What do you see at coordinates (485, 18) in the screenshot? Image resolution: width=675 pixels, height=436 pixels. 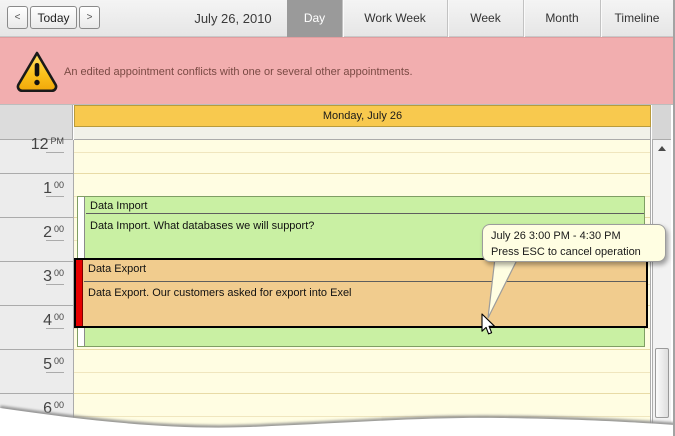 I see `tab-week: Week` at bounding box center [485, 18].